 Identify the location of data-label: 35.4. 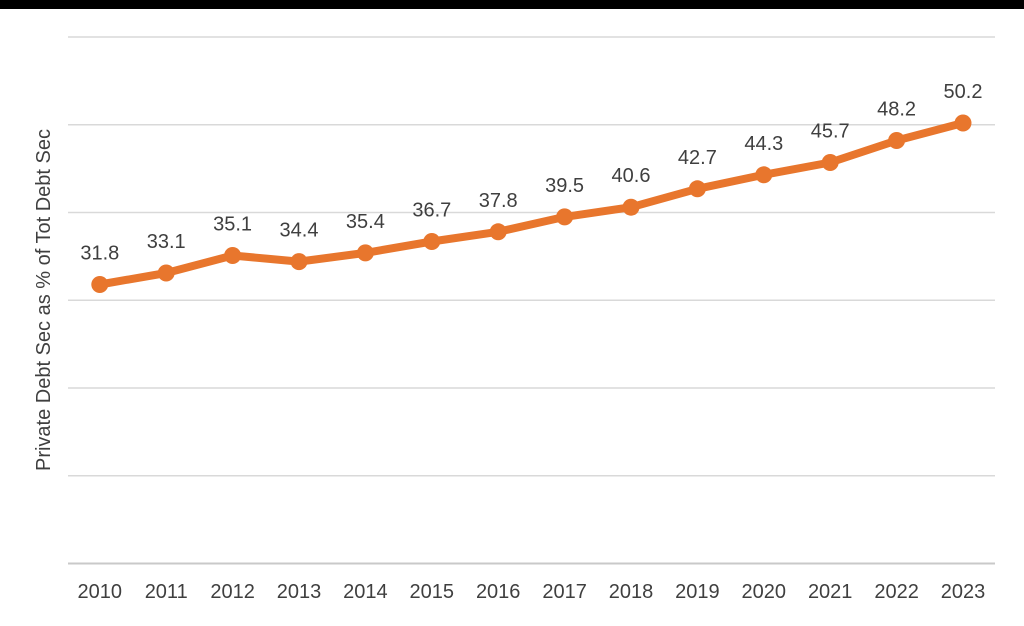
(365, 222).